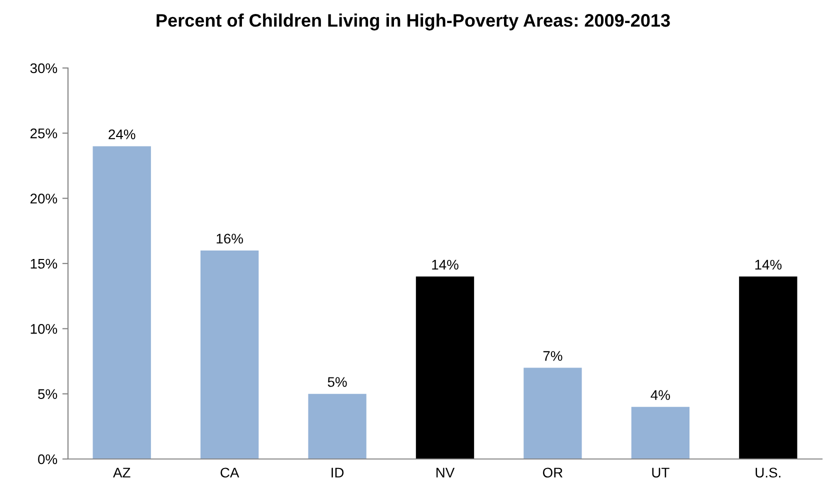 This screenshot has height=488, width=826. I want to click on x-tick-label: OR, so click(552, 473).